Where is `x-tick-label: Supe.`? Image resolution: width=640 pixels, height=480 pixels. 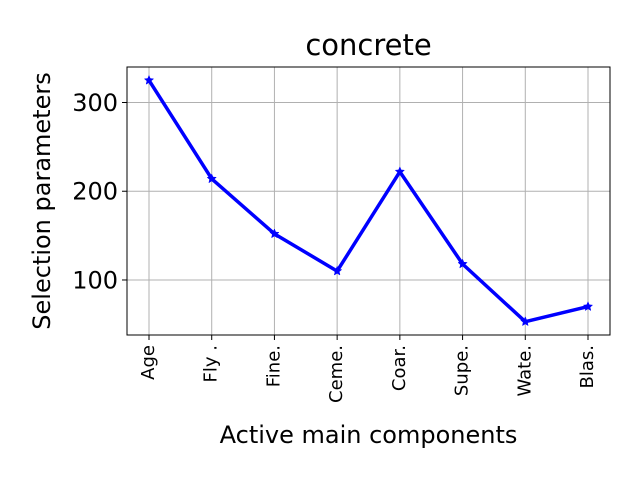
x-tick-label: Supe. is located at coordinates (462, 370).